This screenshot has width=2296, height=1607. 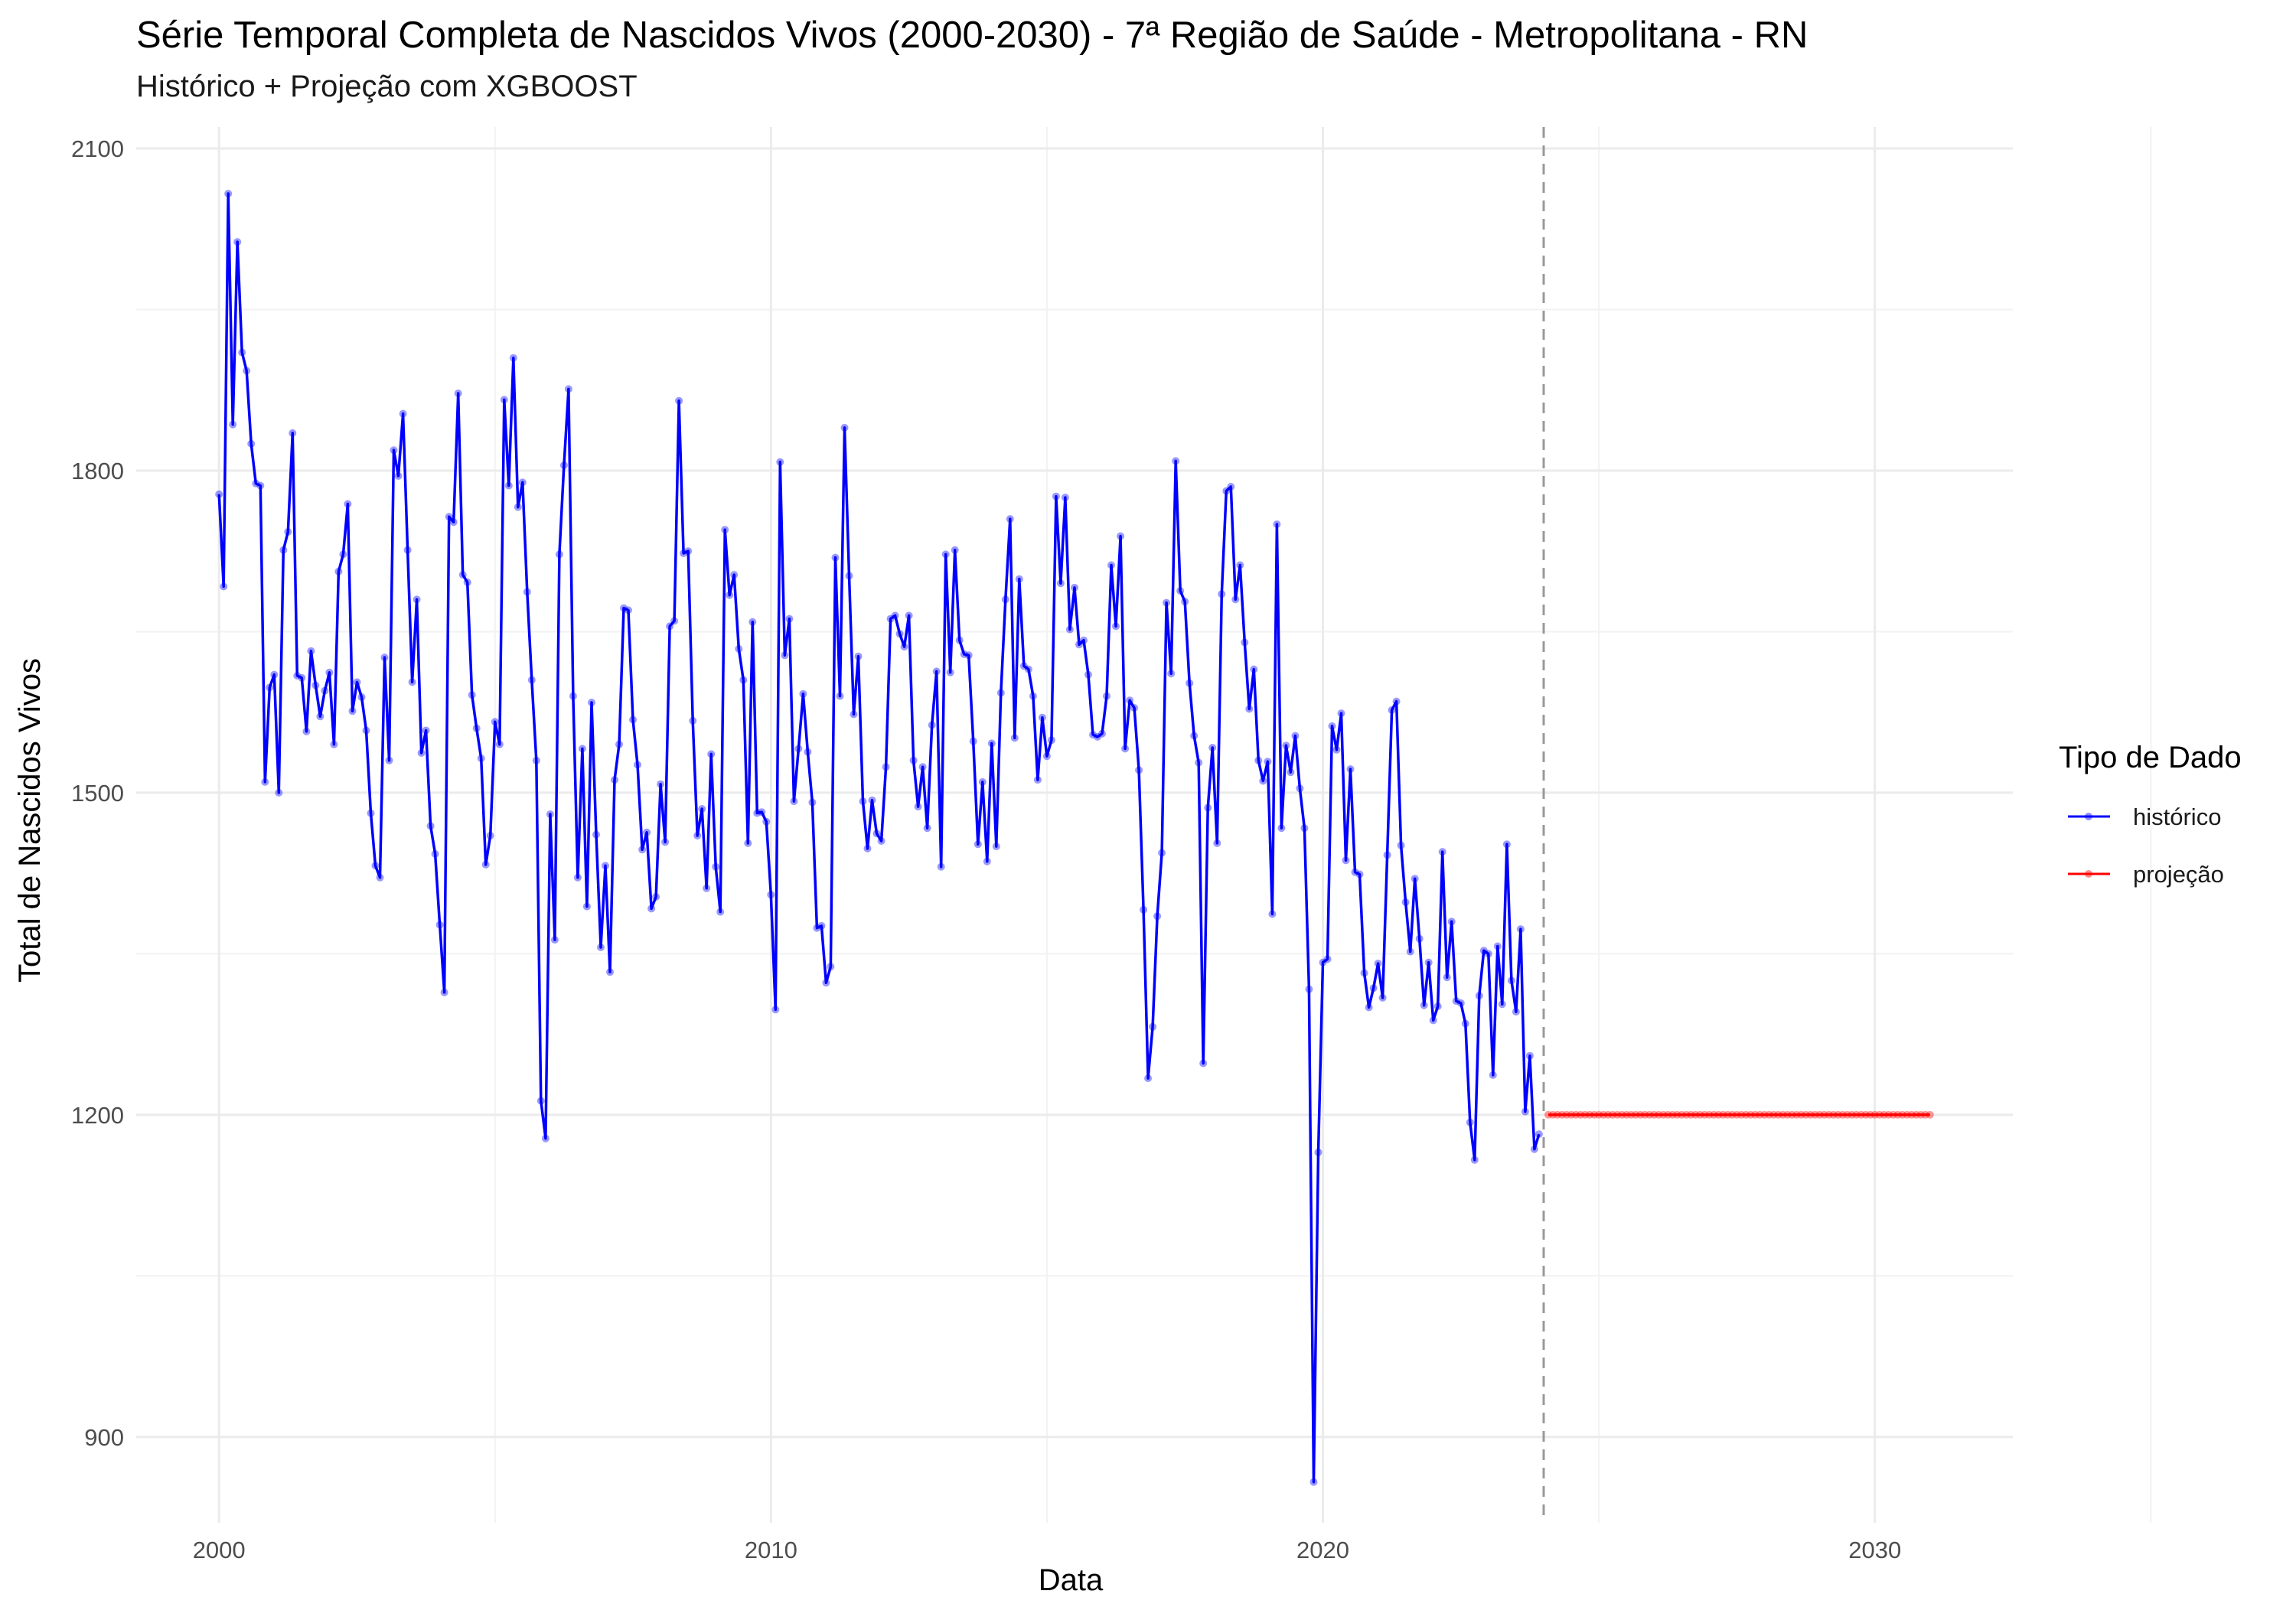 I want to click on x-tick-label: 2000, so click(x=219, y=1550).